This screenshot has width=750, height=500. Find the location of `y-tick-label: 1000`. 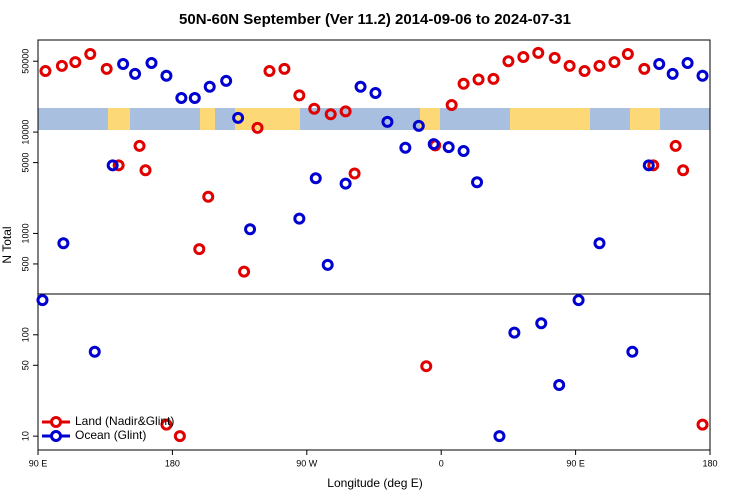

y-tick-label: 1000 is located at coordinates (25, 233).